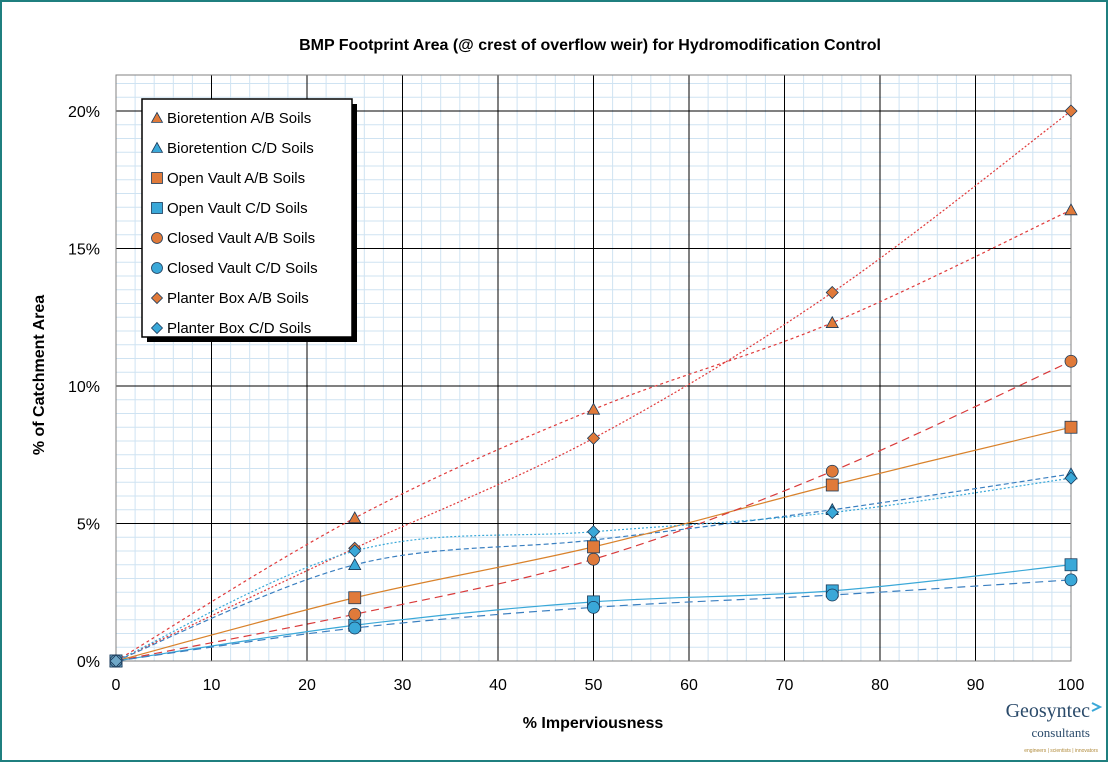 The height and width of the screenshot is (767, 1108). I want to click on legend-item: Planter Box C/D Soils, so click(230, 328).